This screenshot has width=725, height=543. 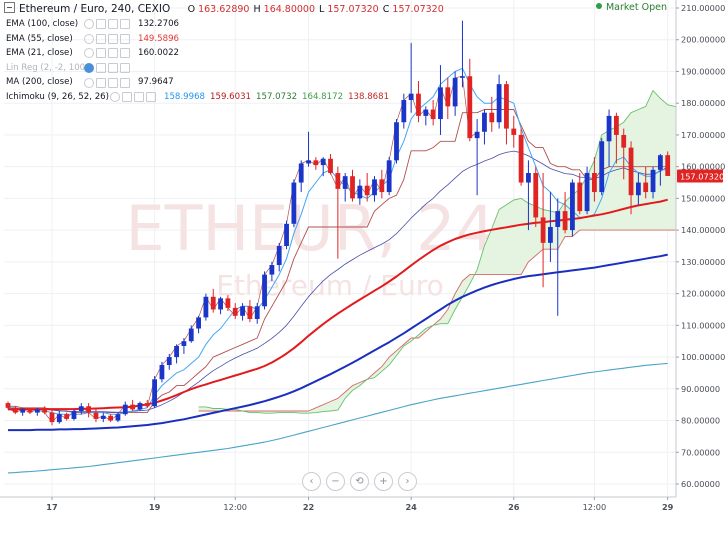 I want to click on indicator-row: MA (200, close) 97.9647, so click(x=200, y=82).